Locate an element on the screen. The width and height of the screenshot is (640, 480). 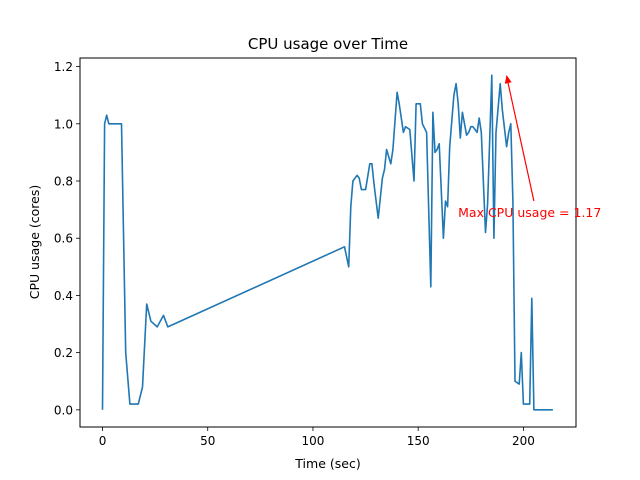
x-axis: 0 50 100 150 200 is located at coordinates (317, 437).